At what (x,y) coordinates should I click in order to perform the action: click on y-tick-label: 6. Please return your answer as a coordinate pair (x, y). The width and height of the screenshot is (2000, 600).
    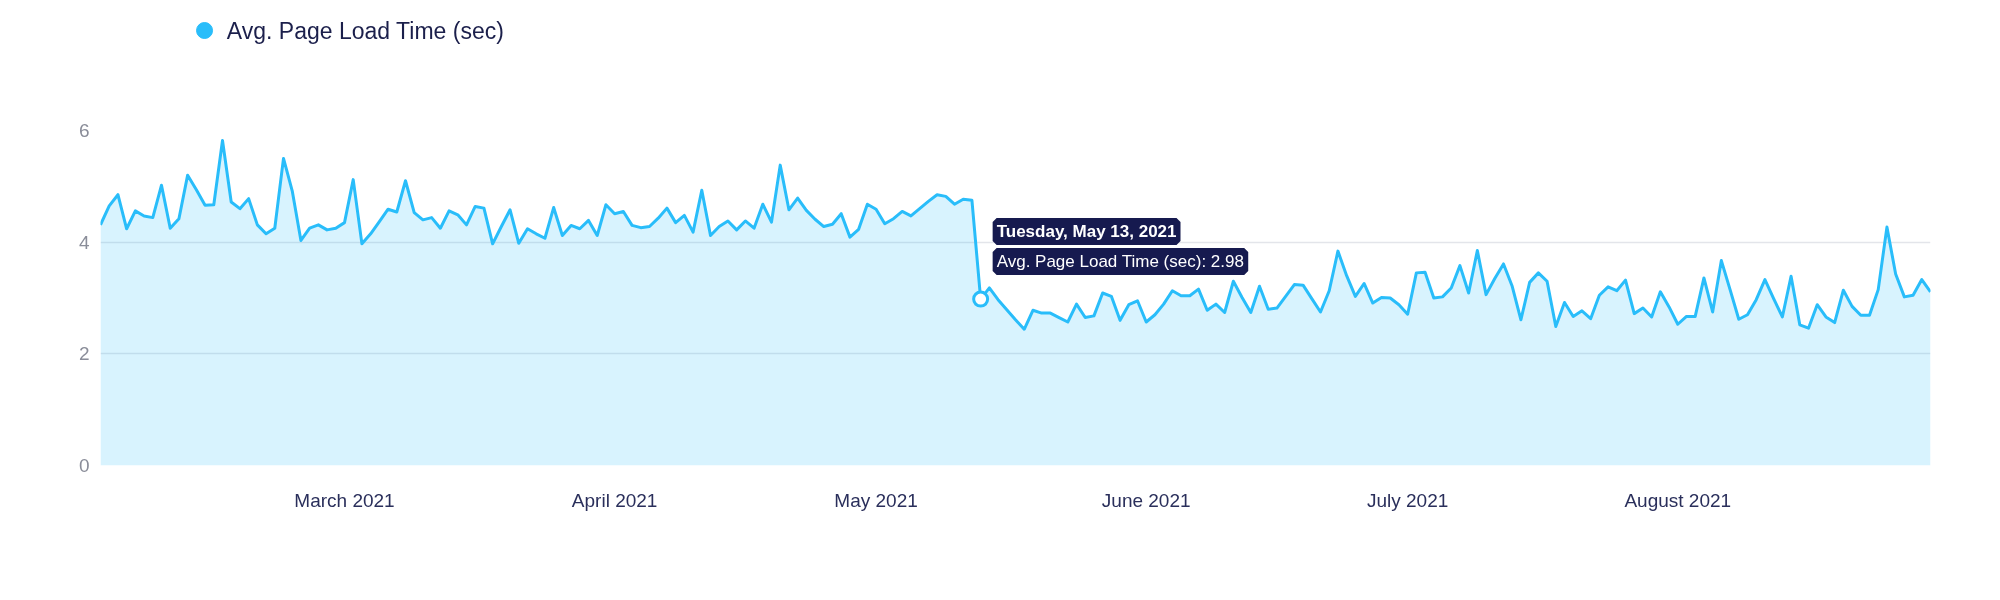
    Looking at the image, I should click on (84, 130).